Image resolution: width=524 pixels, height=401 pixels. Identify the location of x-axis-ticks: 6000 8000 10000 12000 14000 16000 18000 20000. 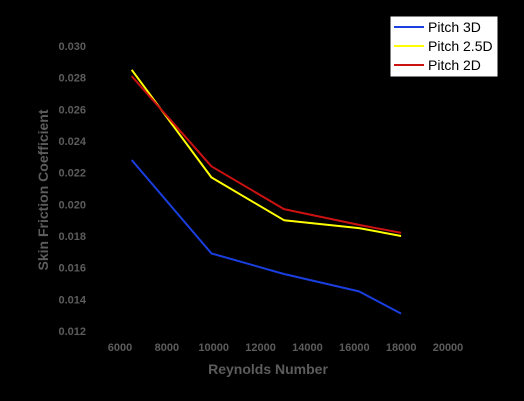
(286, 348).